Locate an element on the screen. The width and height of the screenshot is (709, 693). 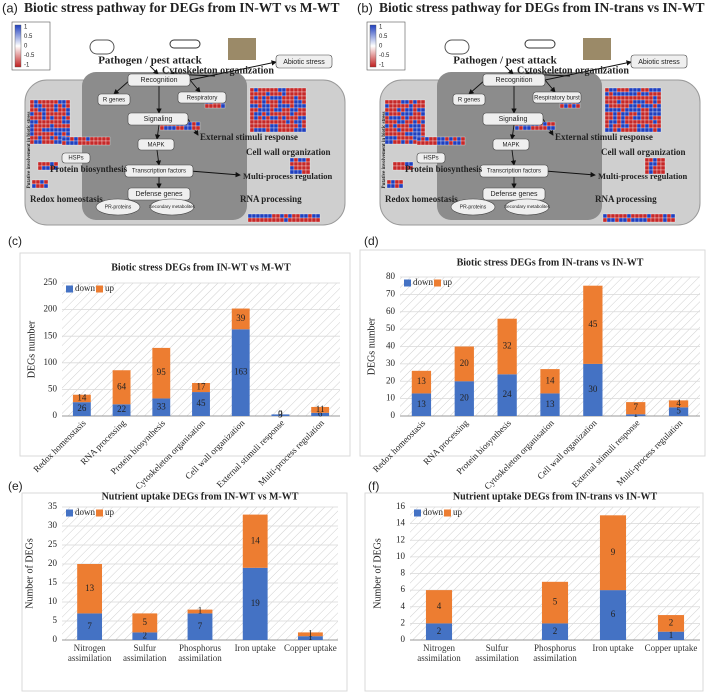
arrow is located at coordinates (570, 174).